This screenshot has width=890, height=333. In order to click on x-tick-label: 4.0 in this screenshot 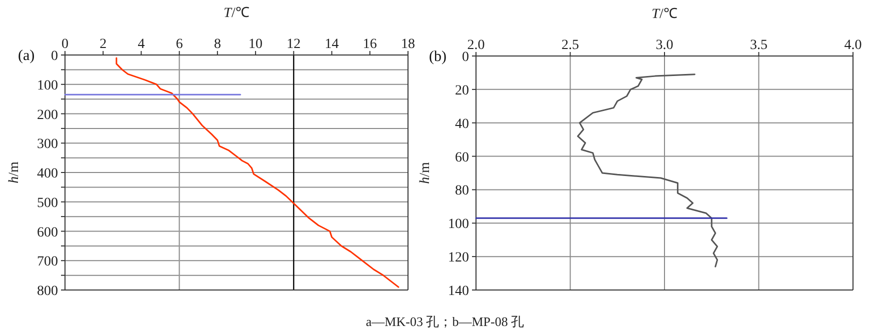, I will do `click(853, 45)`.